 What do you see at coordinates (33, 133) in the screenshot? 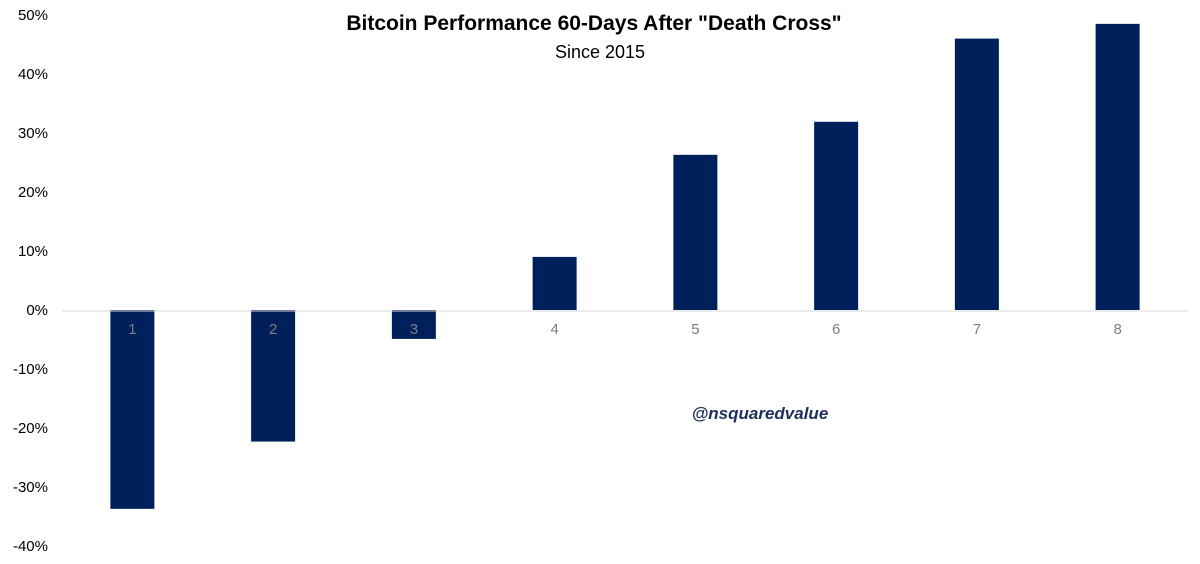
I see `y-tick-label: 30%` at bounding box center [33, 133].